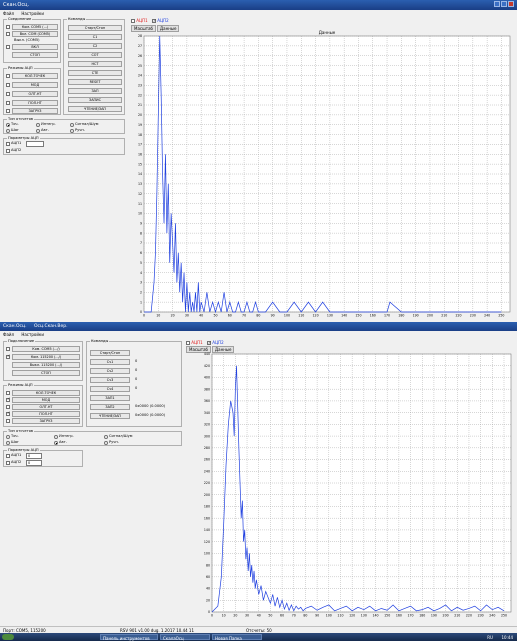  Describe the element at coordinates (185, 637) in the screenshot. I see `taskbar-button-2: СкалаОсц` at that location.